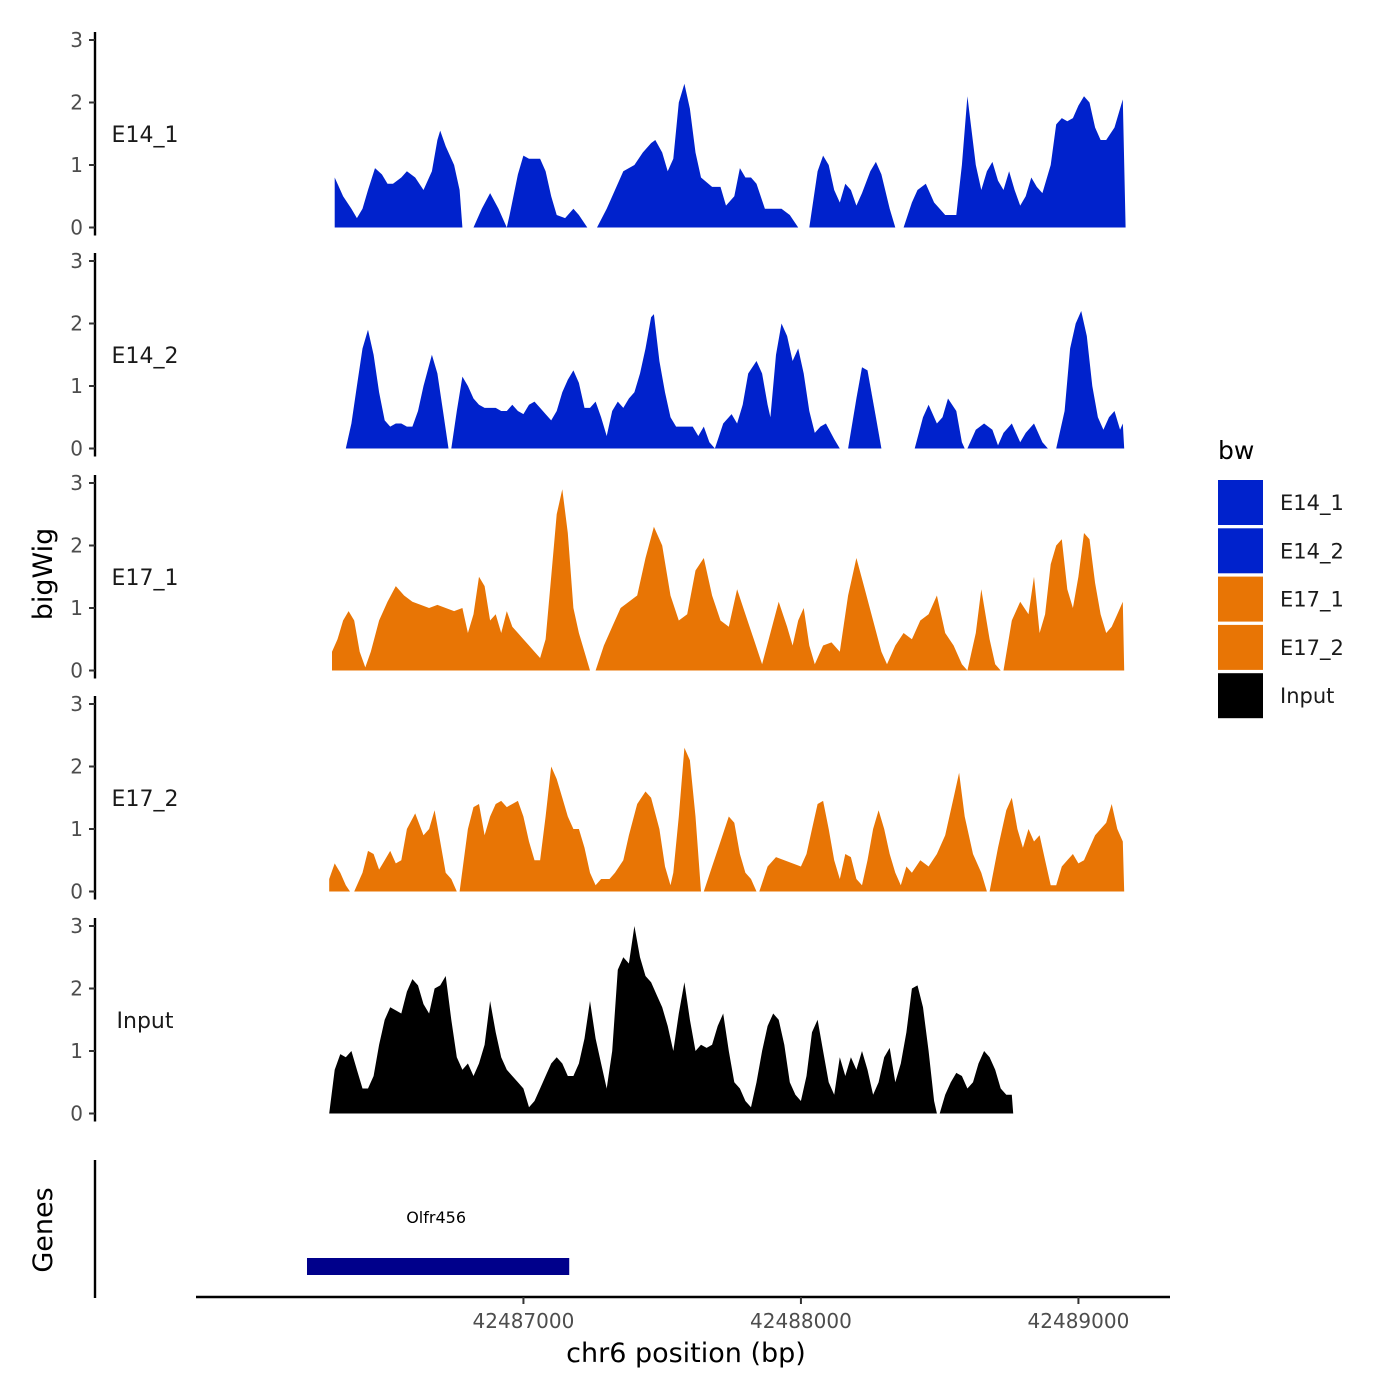 This screenshot has height=1400, width=1400. I want to click on x-tick-label: 42487000, so click(524, 1321).